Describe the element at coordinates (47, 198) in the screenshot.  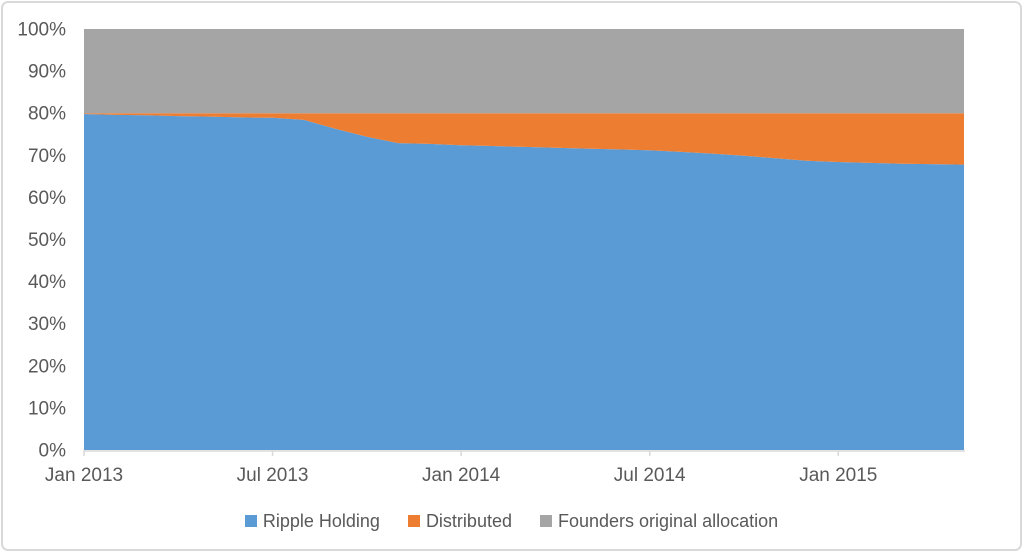
I see `y-axis-label: 60%` at that location.